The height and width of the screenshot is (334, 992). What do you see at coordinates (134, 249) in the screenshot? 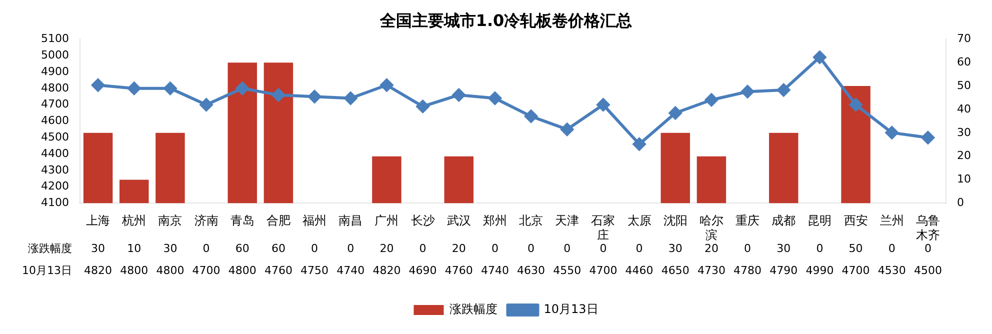
I see `data-label: 10` at bounding box center [134, 249].